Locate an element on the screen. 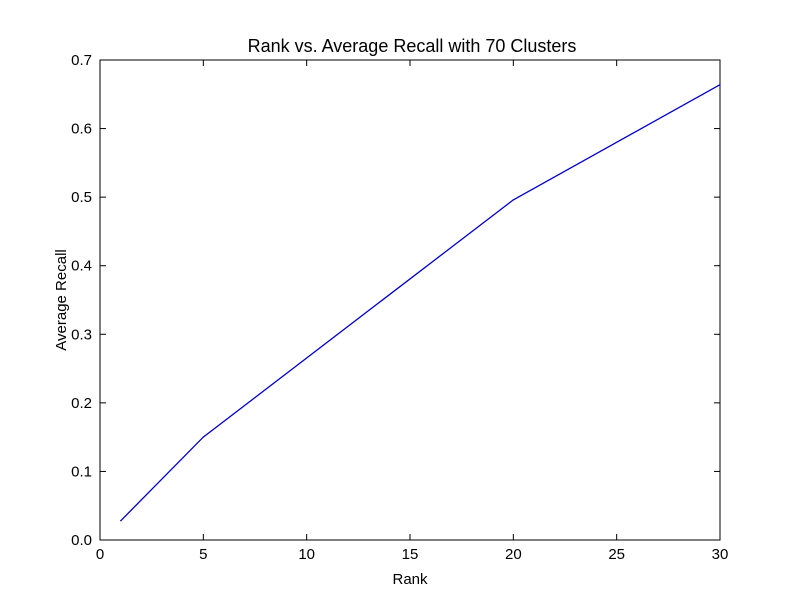  y-tick-label: 0.7 is located at coordinates (81, 60).